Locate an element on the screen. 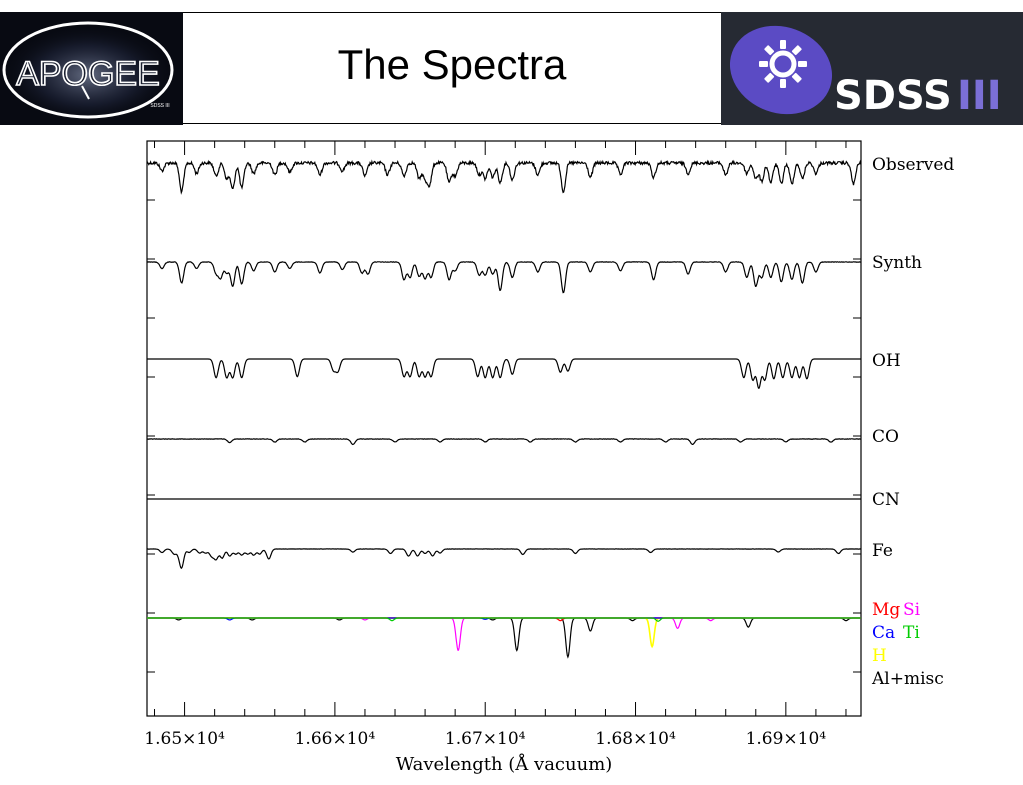  x-tick-label: 1.66×10⁴ is located at coordinates (335, 739).